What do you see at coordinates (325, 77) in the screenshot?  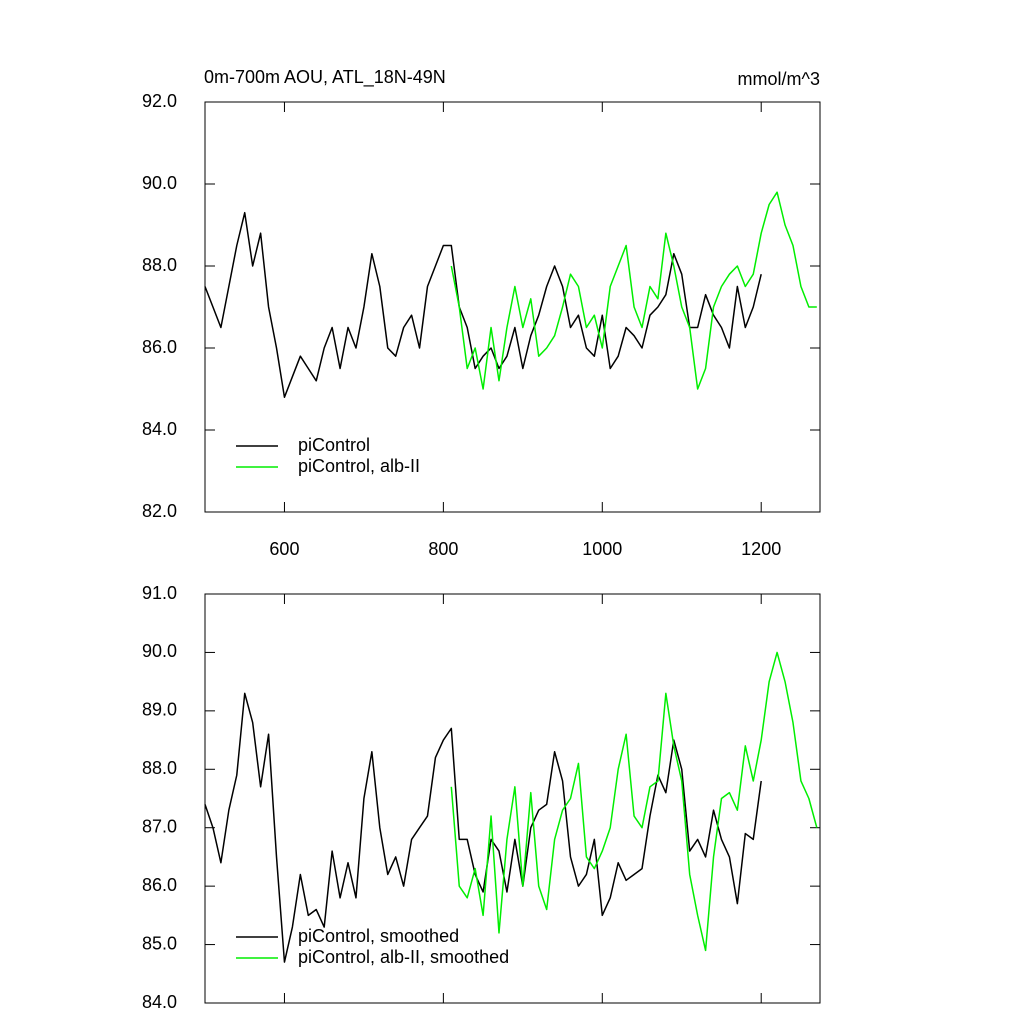 I see `chart-title: 0m-700m AOU, ATL_18N-49N` at bounding box center [325, 77].